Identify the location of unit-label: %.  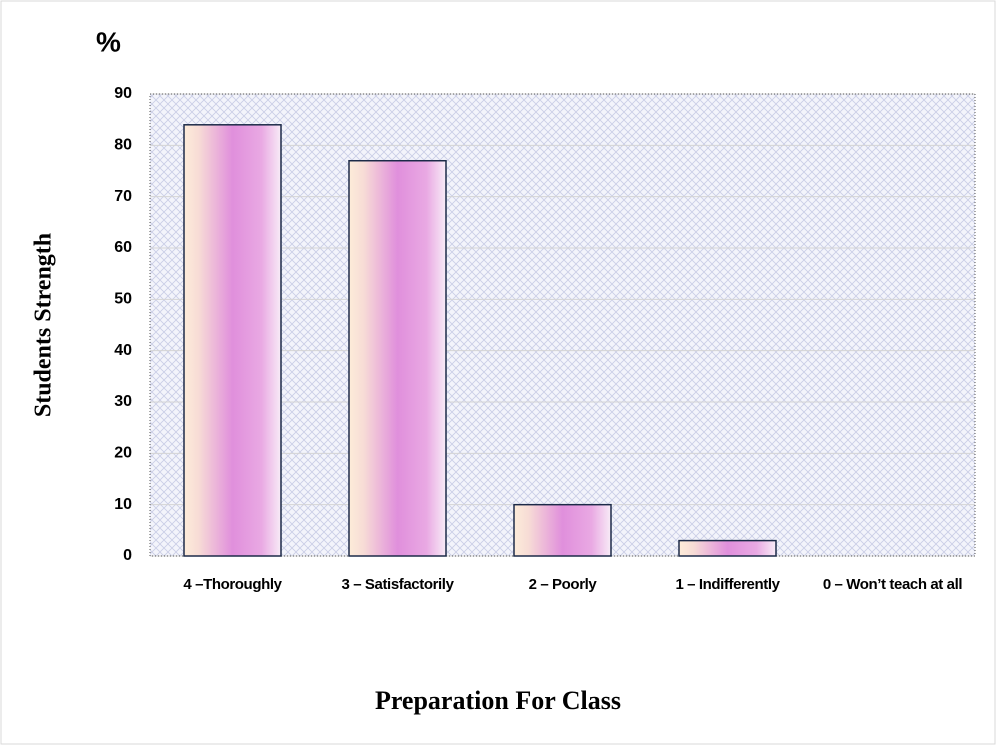
(108, 41).